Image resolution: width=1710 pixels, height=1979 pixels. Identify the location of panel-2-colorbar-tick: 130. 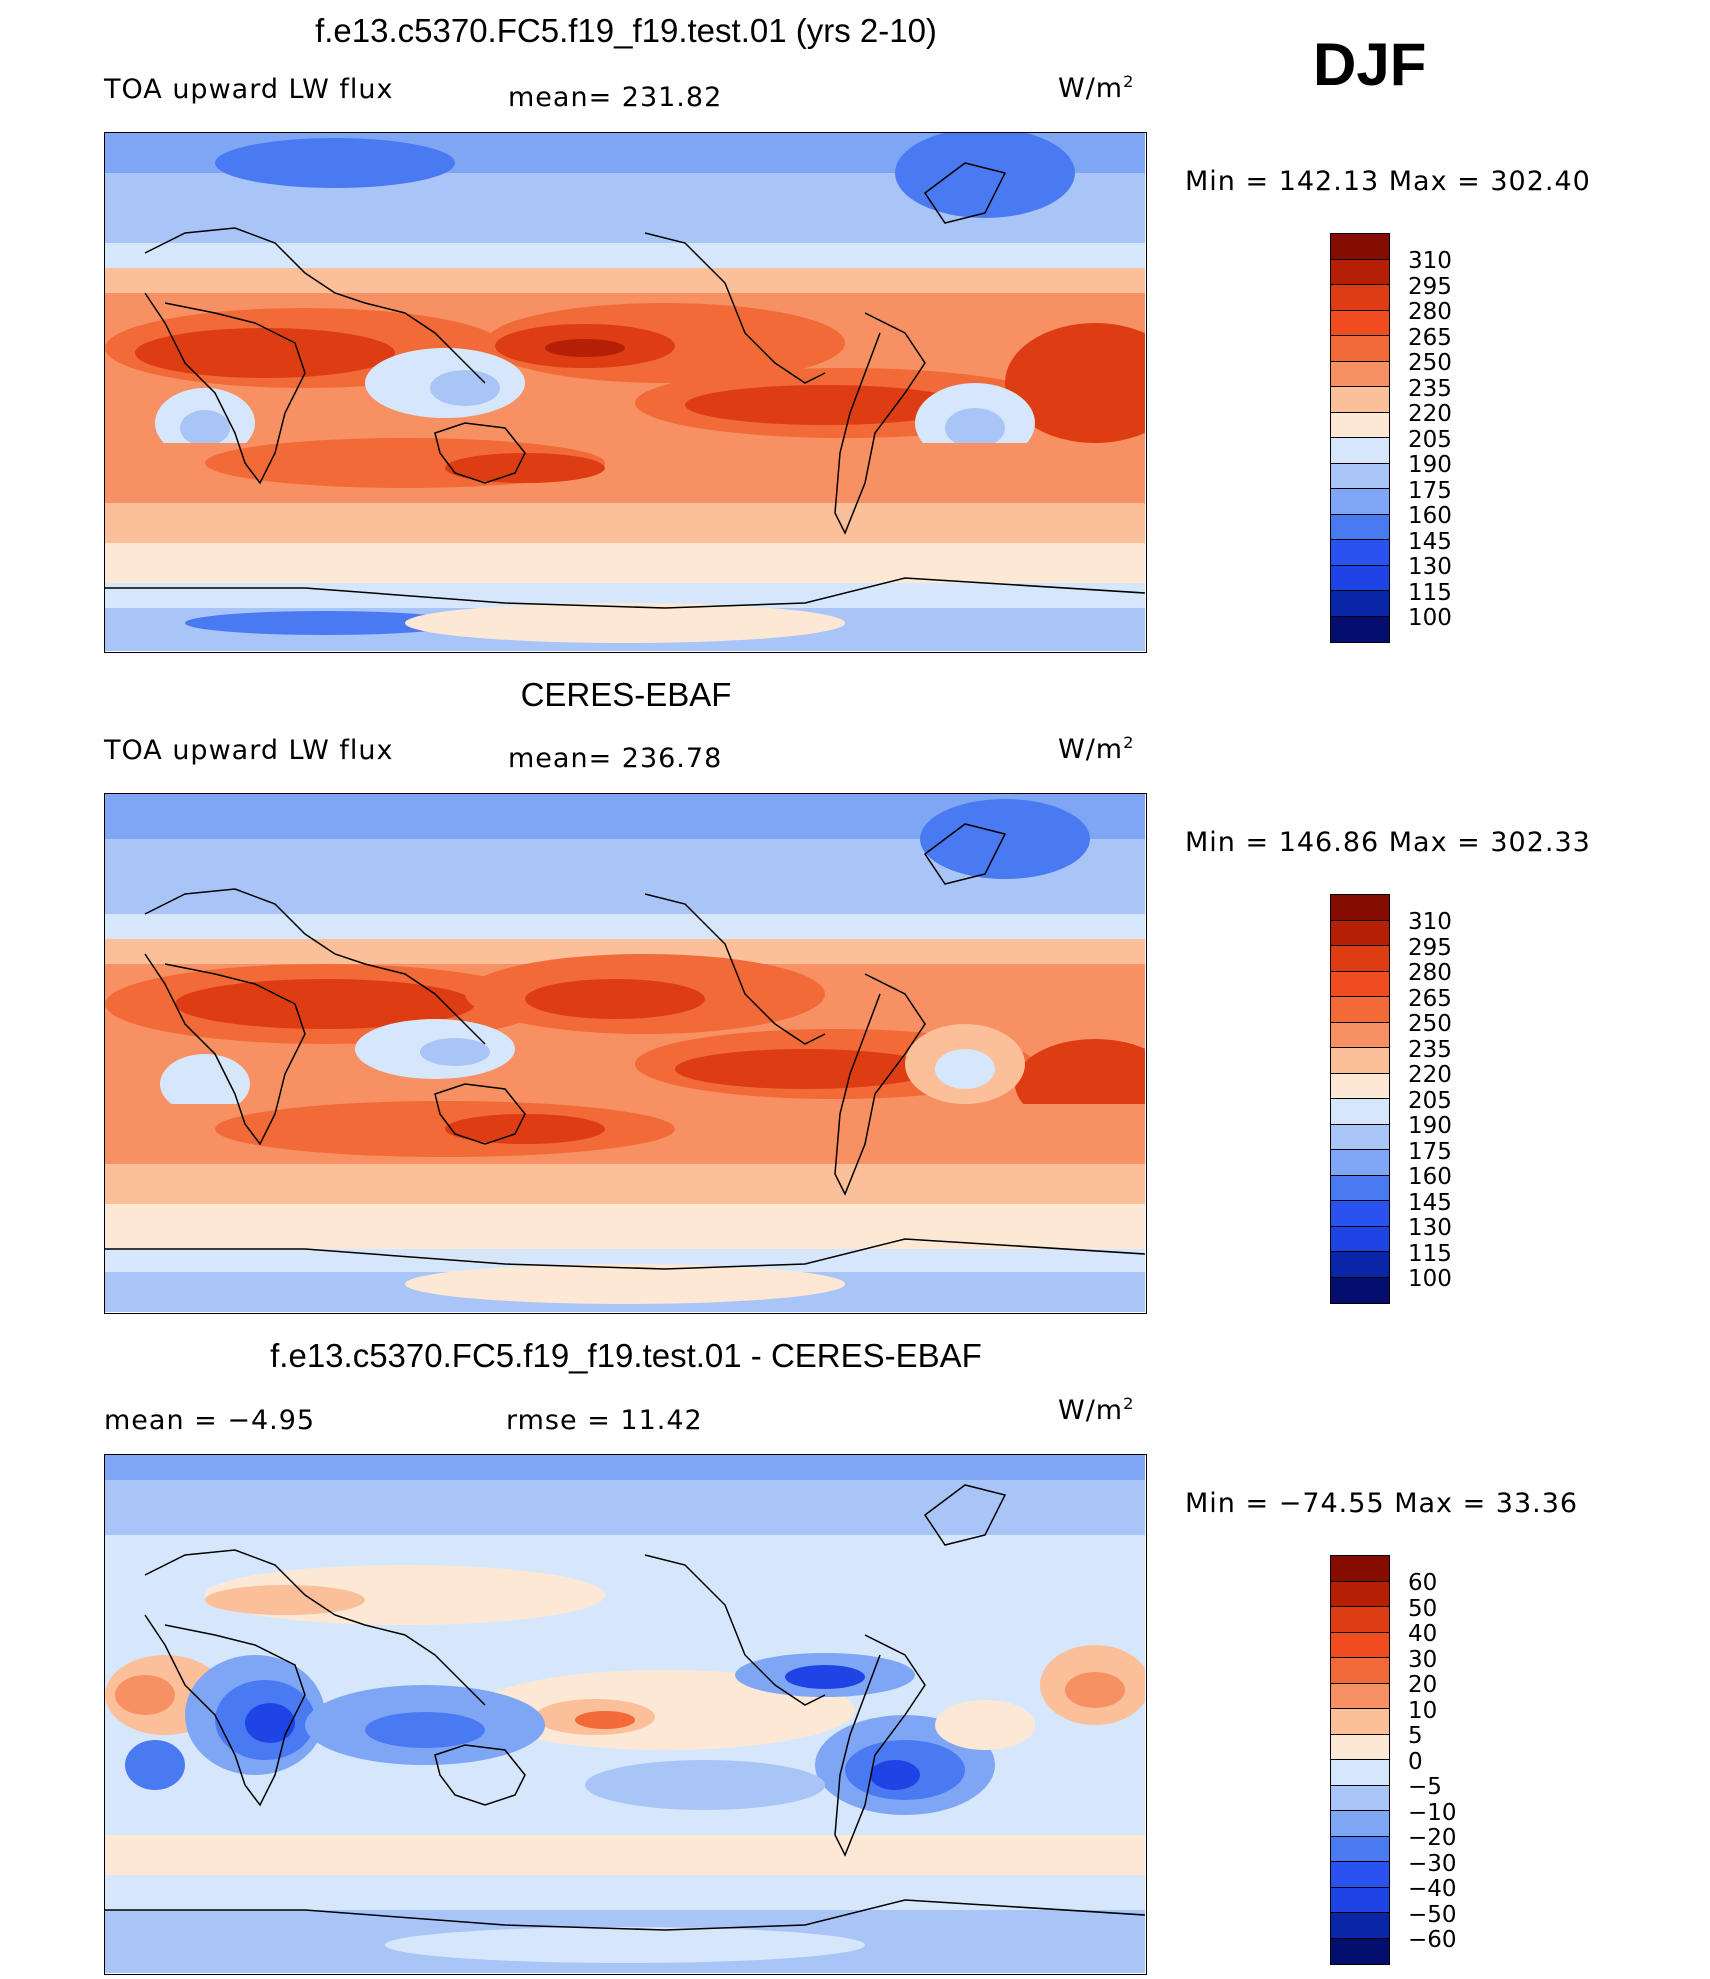
(1430, 1228).